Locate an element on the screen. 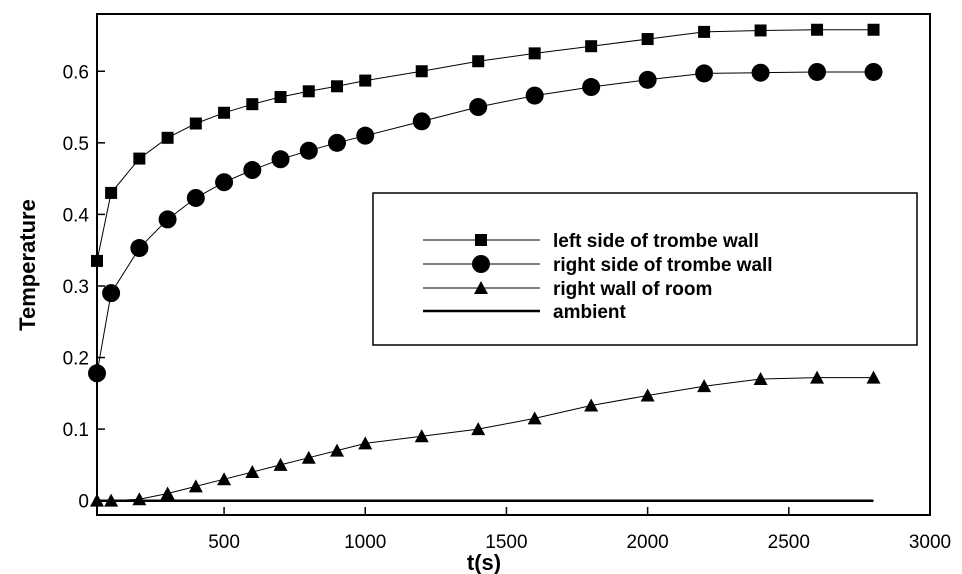  legend-item: right side of trombe wall is located at coordinates (598, 265).